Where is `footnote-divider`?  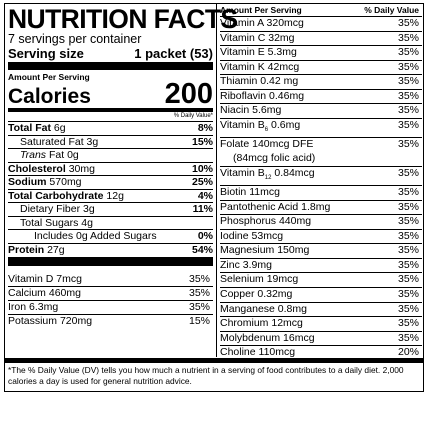 footnote-divider is located at coordinates (214, 360).